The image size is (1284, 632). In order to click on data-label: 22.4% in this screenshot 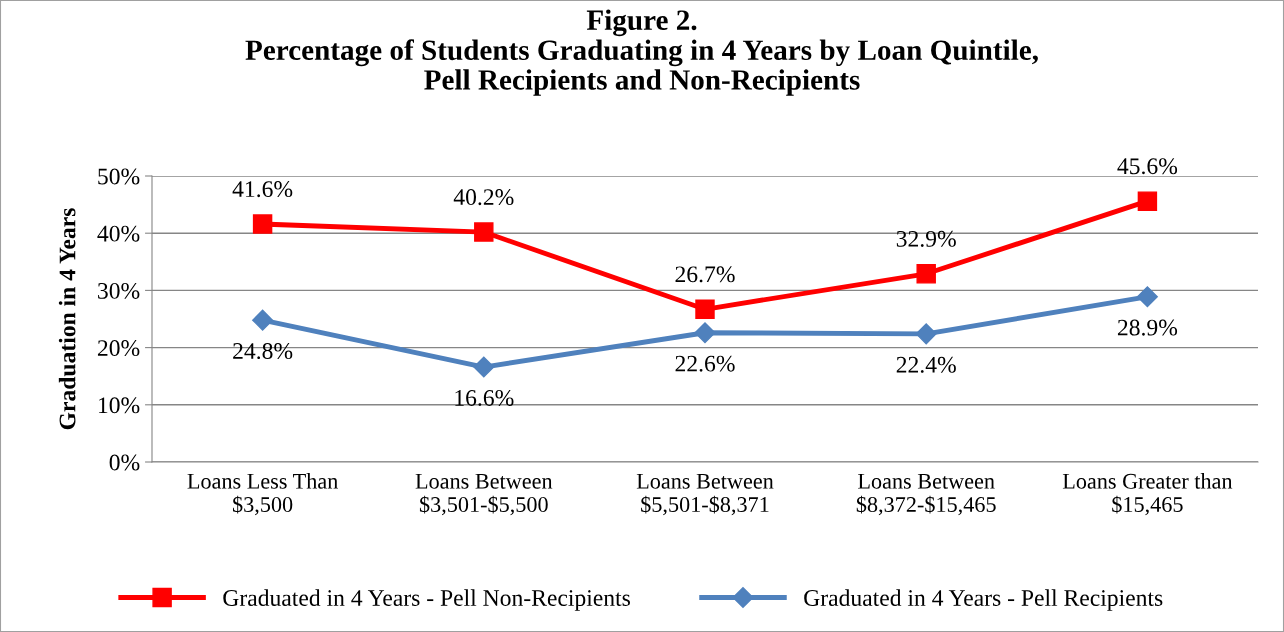, I will do `click(926, 364)`.